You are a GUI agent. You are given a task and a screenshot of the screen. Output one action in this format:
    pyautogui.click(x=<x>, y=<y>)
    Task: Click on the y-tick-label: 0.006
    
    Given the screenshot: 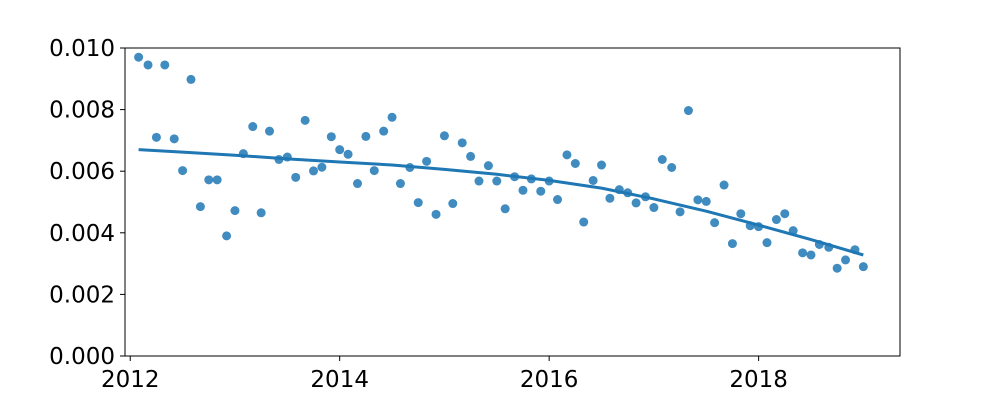 What is the action you would take?
    pyautogui.click(x=82, y=172)
    